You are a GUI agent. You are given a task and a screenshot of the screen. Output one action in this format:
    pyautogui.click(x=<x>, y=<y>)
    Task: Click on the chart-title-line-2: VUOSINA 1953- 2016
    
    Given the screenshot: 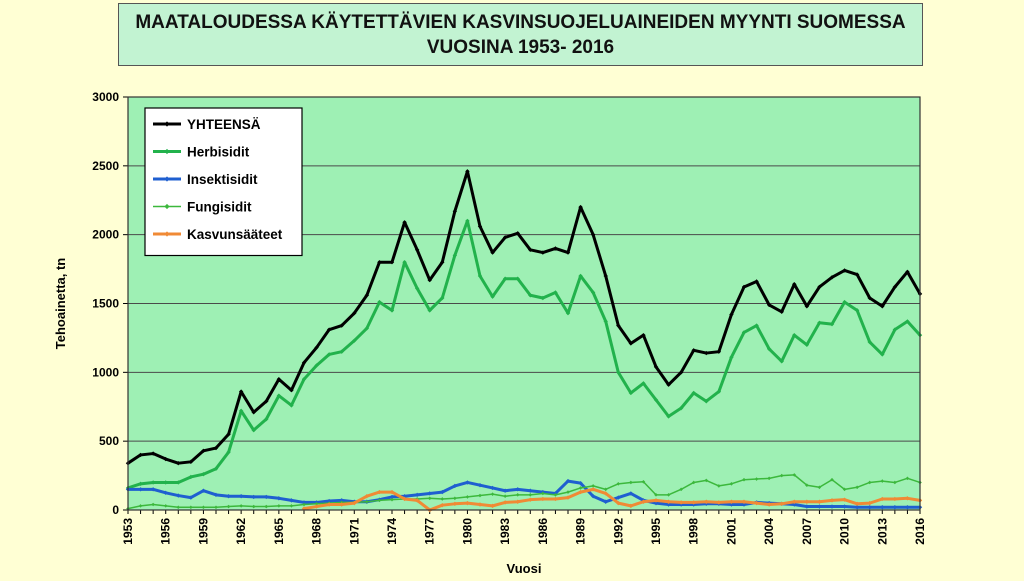 What is the action you would take?
    pyautogui.click(x=520, y=47)
    